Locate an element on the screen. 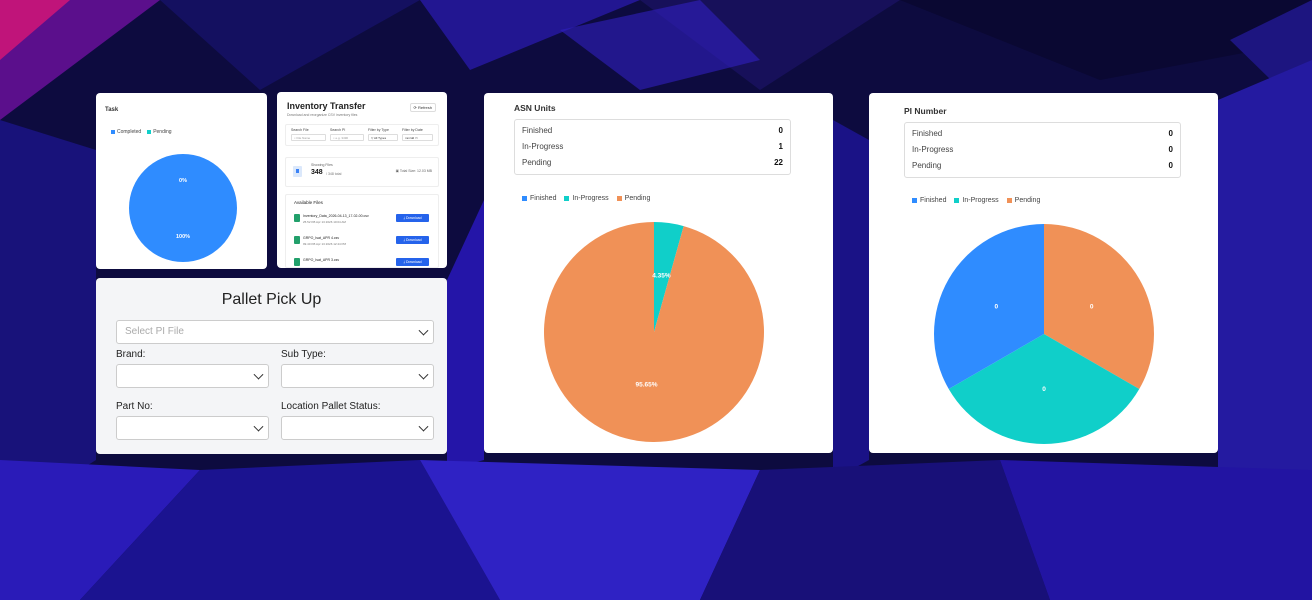 The image size is (1312, 600). stat-row-inprogress: In-Progress 1 is located at coordinates (652, 146).